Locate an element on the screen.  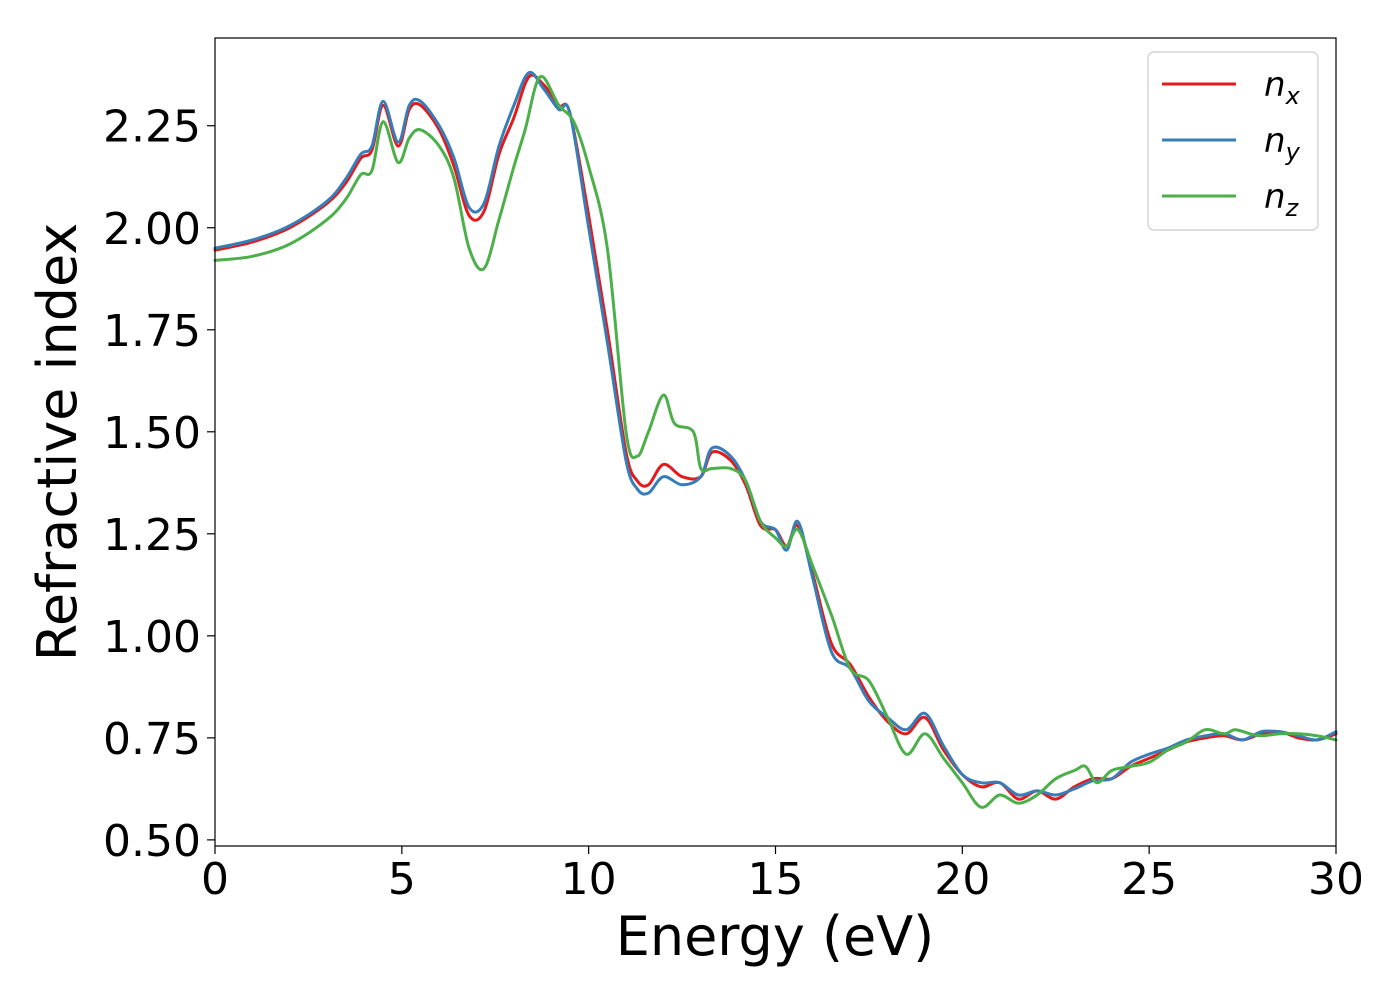
x-tick-label: 10 is located at coordinates (589, 879).